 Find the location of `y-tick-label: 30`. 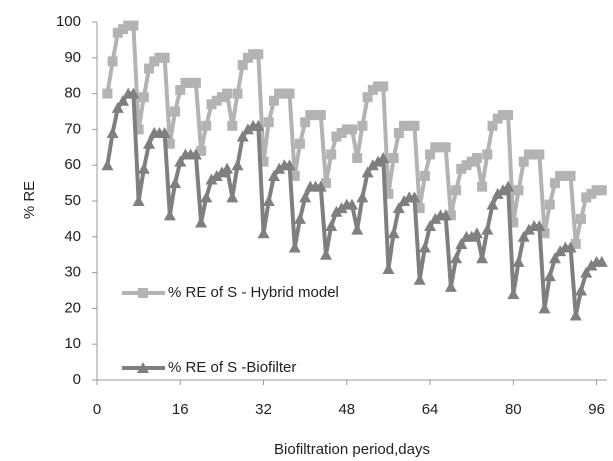

y-tick-label: 30 is located at coordinates (72, 272).